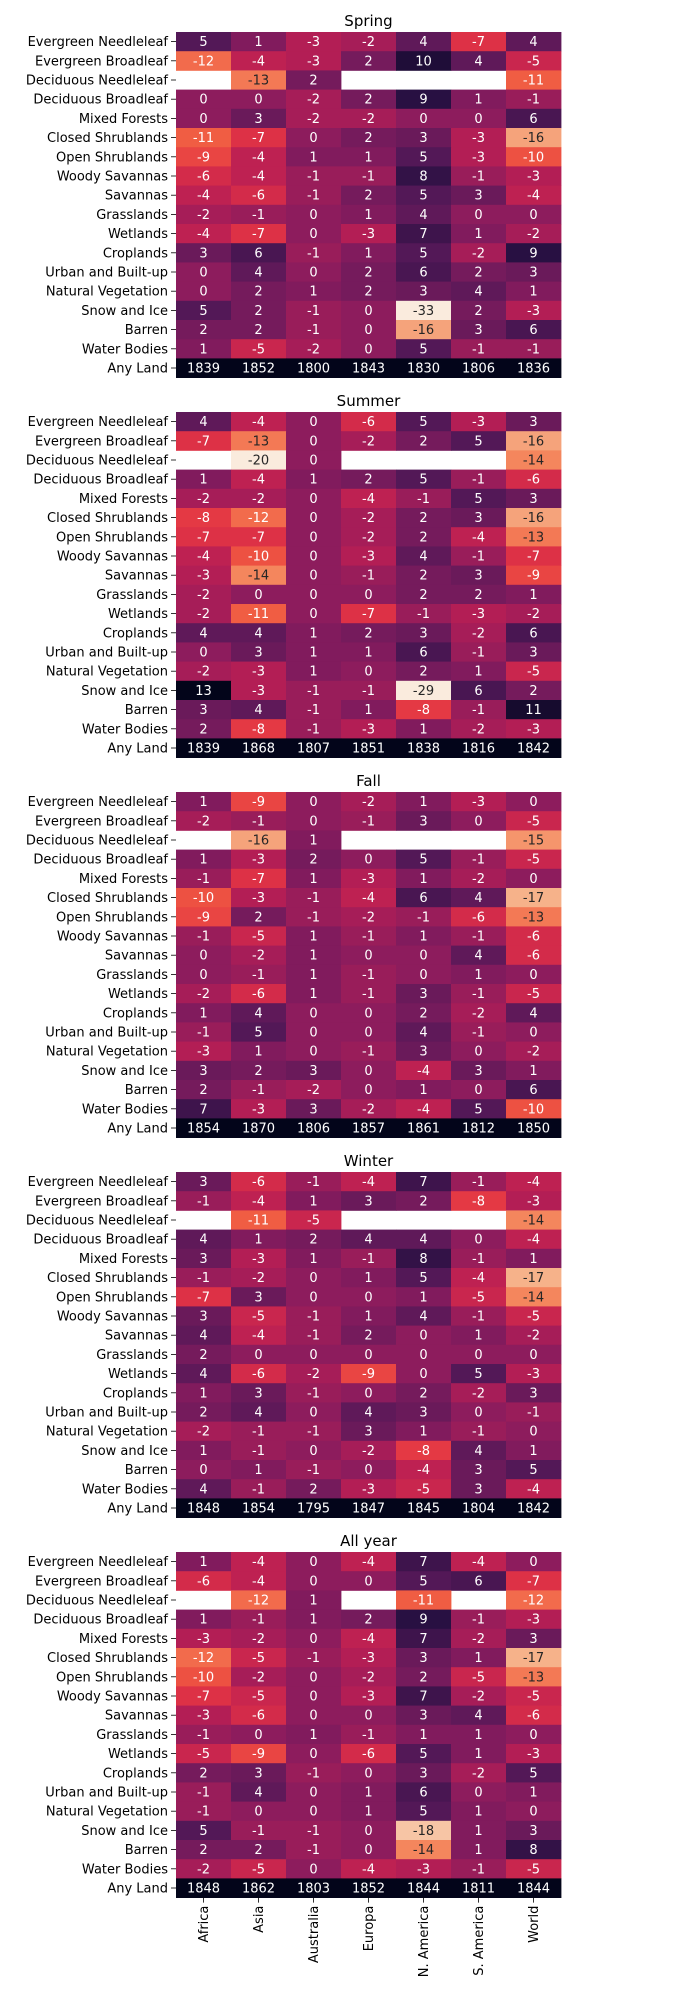 This screenshot has width=700, height=2000. What do you see at coordinates (423, 1697) in the screenshot?
I see `cell-value: 7` at bounding box center [423, 1697].